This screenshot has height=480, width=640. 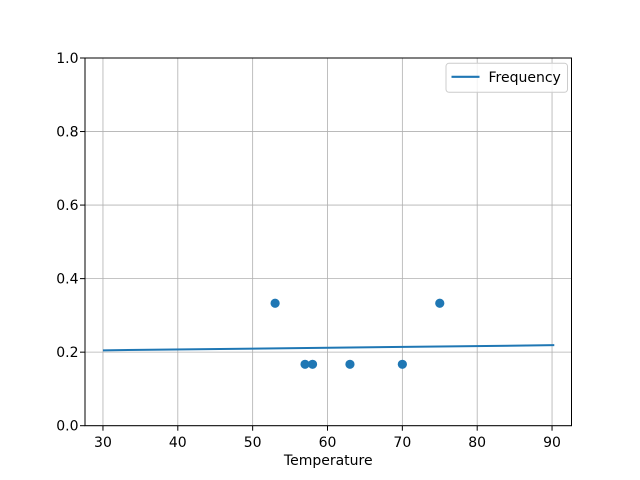 What do you see at coordinates (552, 443) in the screenshot?
I see `x-tick-label: 90` at bounding box center [552, 443].